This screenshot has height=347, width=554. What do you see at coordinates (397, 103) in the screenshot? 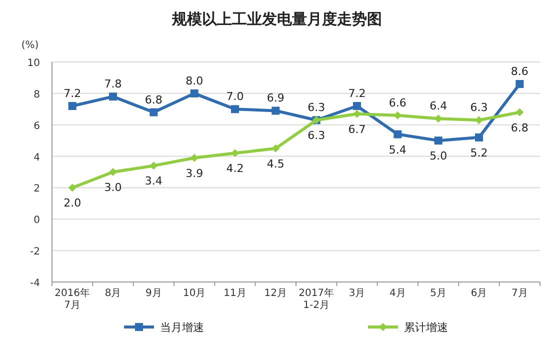
I see `data-label: 6.6` at bounding box center [397, 103].